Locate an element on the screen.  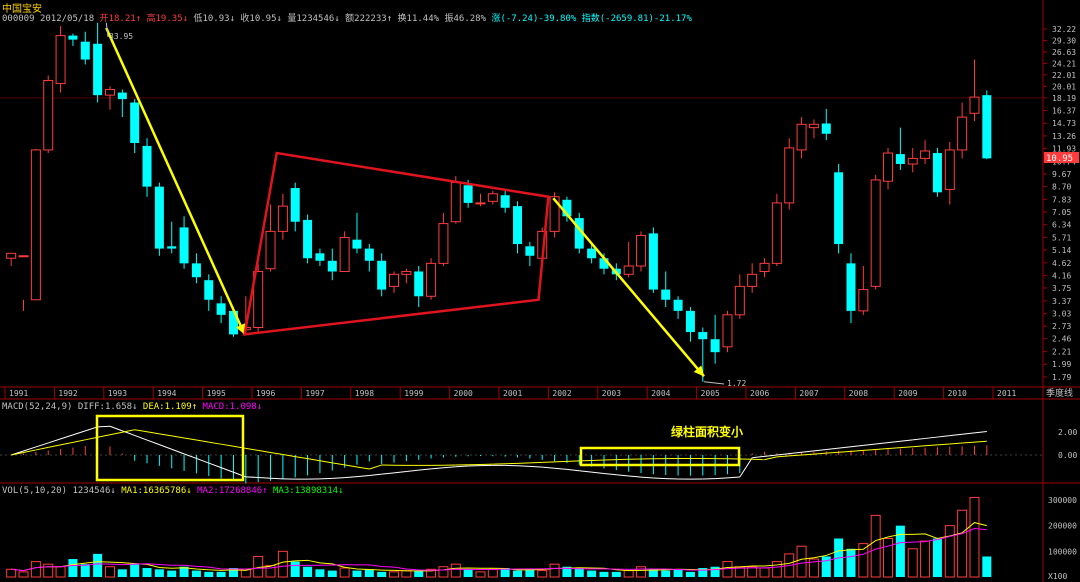
highlight-box is located at coordinates (170, 448).